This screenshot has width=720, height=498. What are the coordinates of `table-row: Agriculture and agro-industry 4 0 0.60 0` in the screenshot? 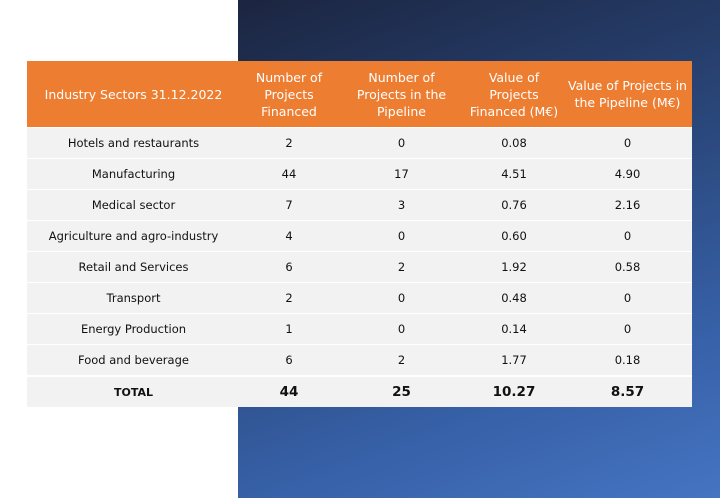 It's located at (359, 236).